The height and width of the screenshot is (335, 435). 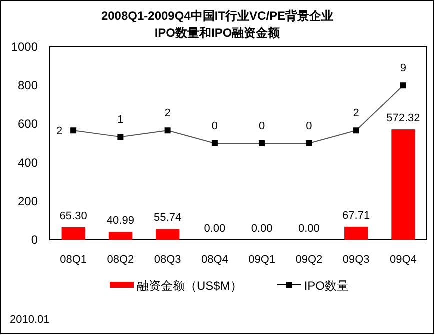 What do you see at coordinates (403, 260) in the screenshot?
I see `x-tick-label: 09Q4` at bounding box center [403, 260].